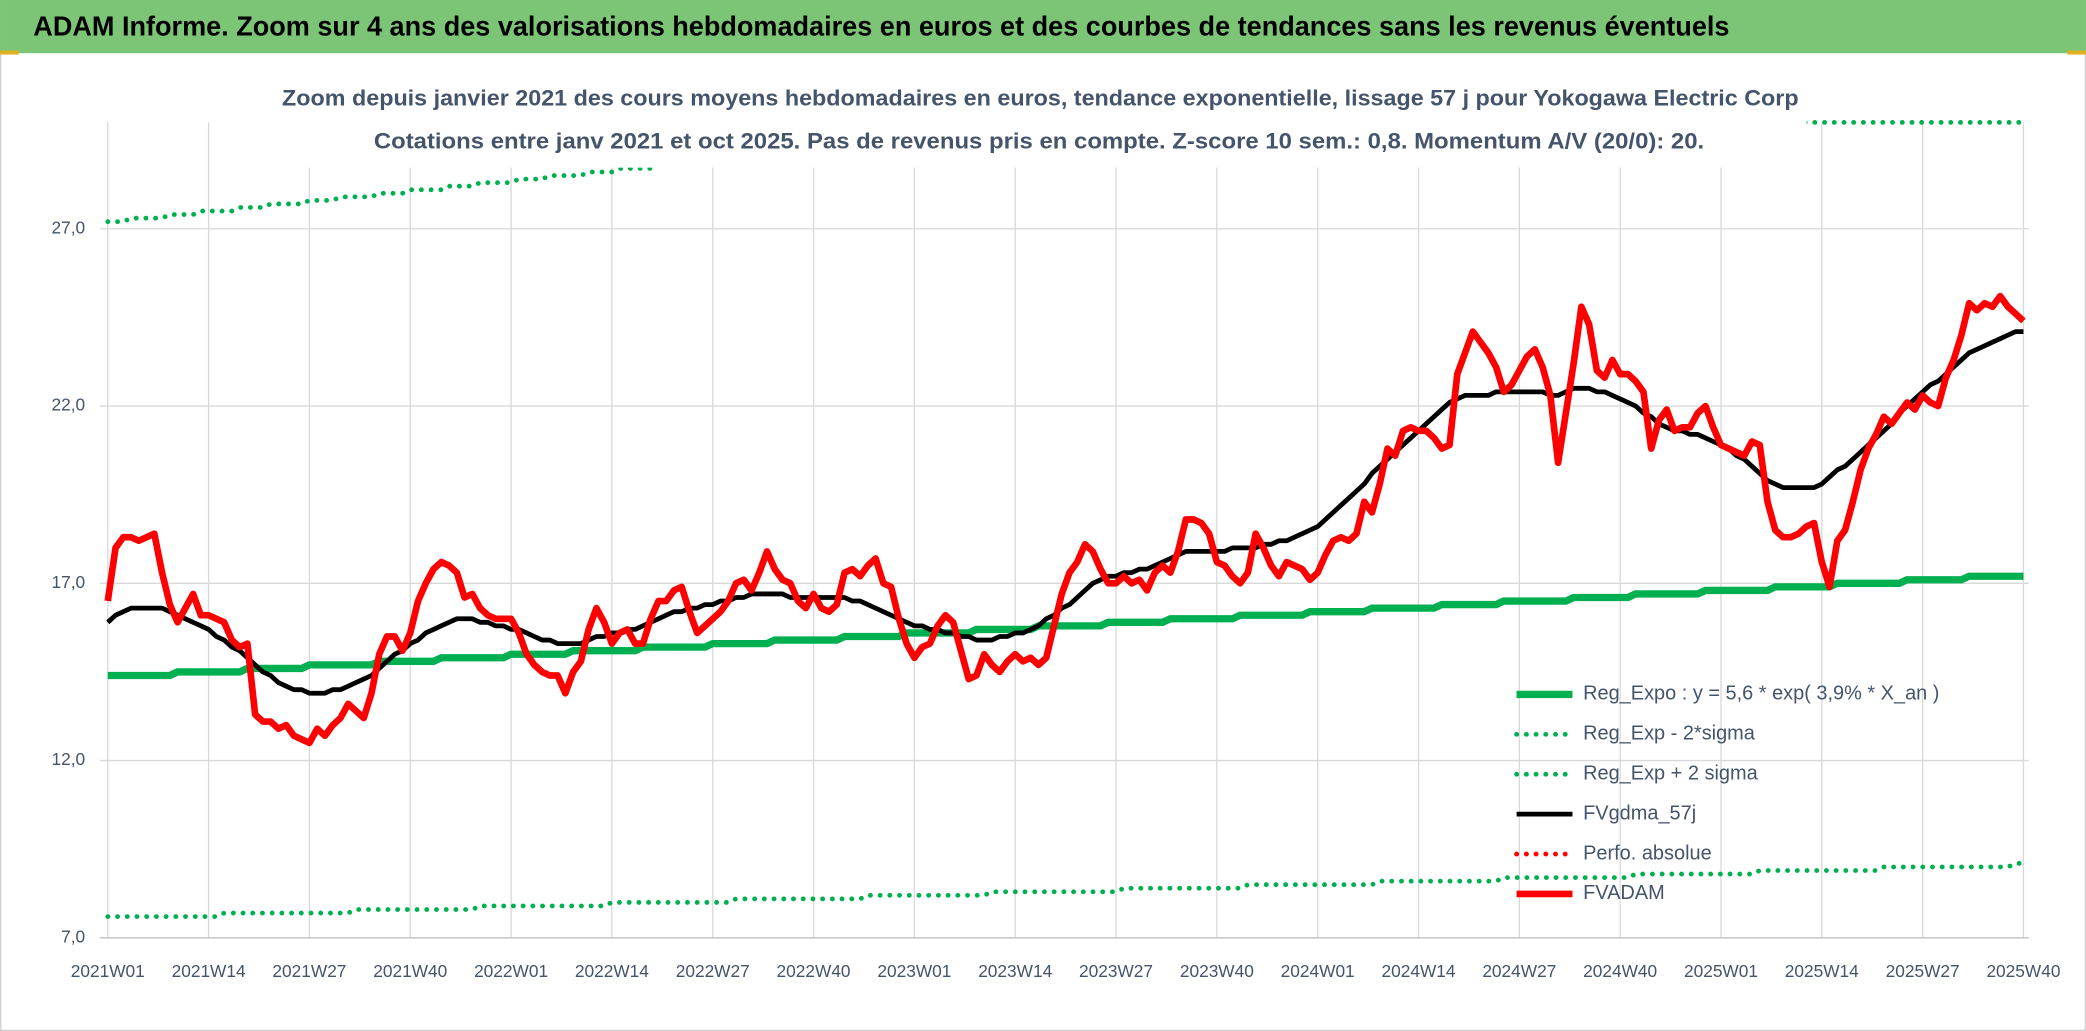  Describe the element at coordinates (410, 971) in the screenshot. I see `x-tick-label: 2021W40` at that location.